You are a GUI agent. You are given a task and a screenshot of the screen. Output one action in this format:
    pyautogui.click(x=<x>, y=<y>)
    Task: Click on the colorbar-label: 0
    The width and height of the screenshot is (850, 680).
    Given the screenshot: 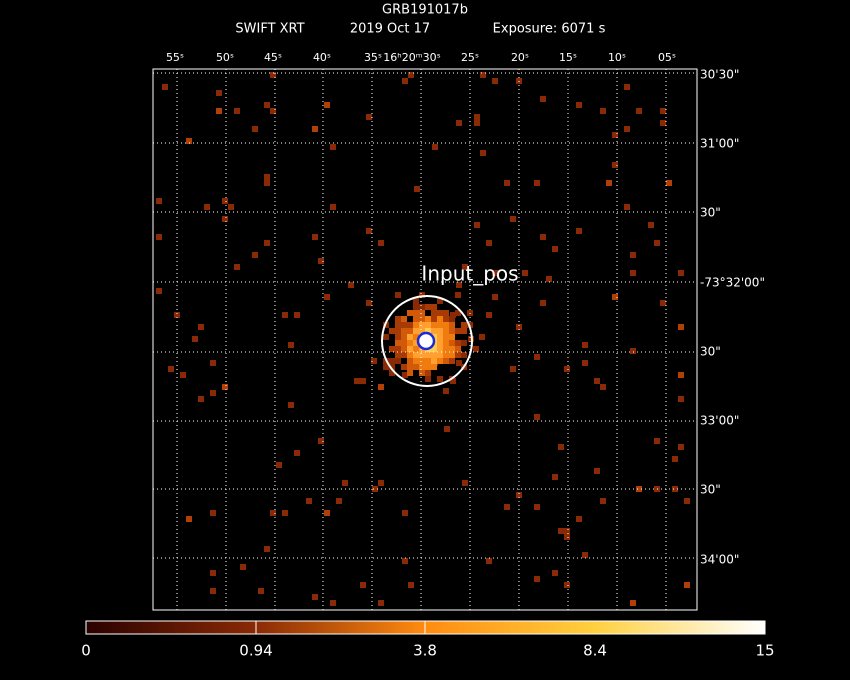 What is the action you would take?
    pyautogui.click(x=86, y=651)
    